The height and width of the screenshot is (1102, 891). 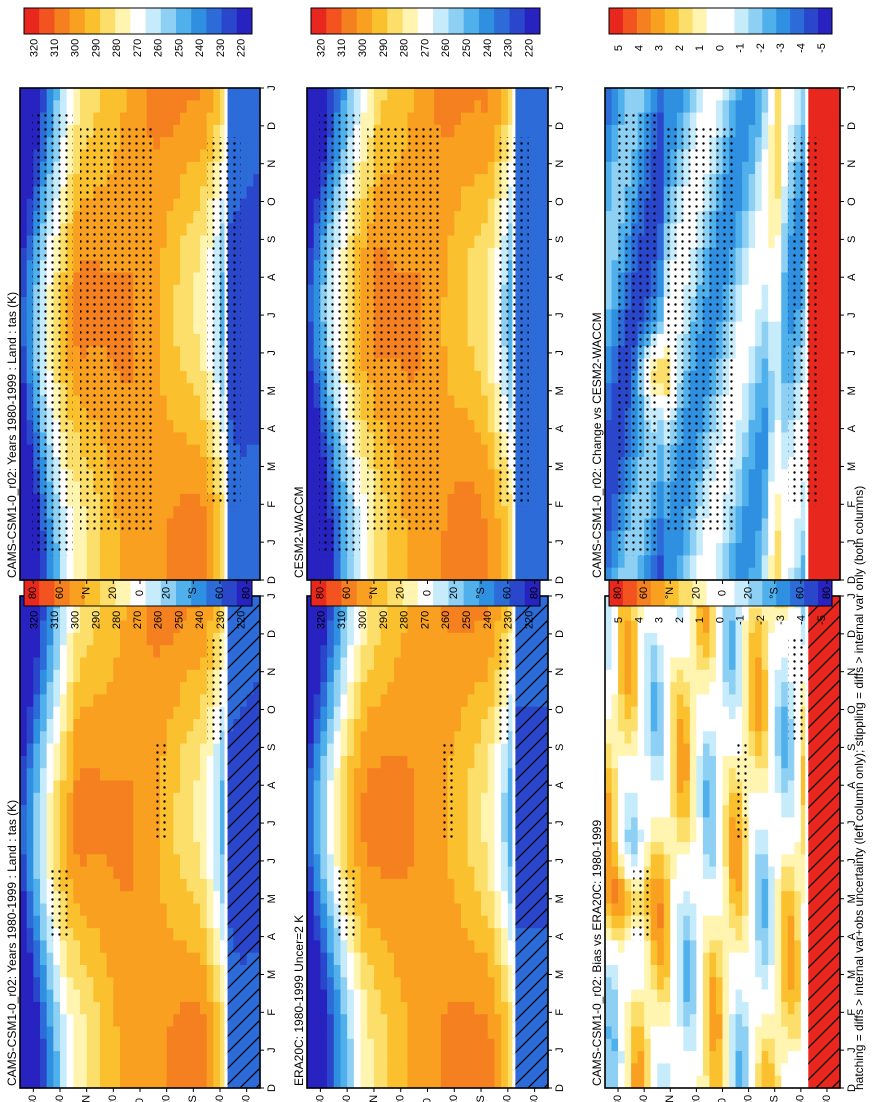 I want to click on month-tick-label: J, so click(x=560, y=823).